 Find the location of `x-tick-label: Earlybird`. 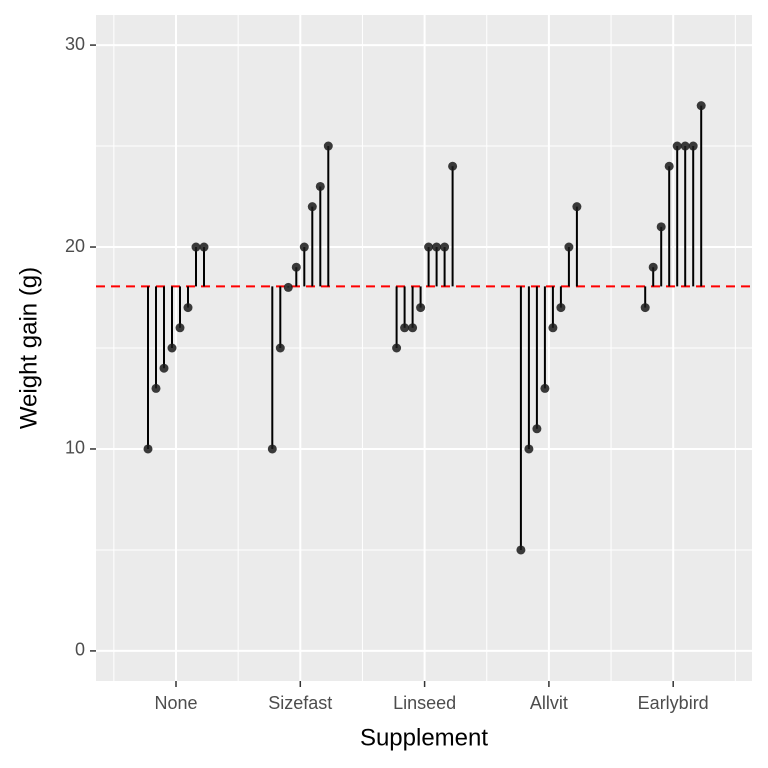

x-tick-label: Earlybird is located at coordinates (673, 703).